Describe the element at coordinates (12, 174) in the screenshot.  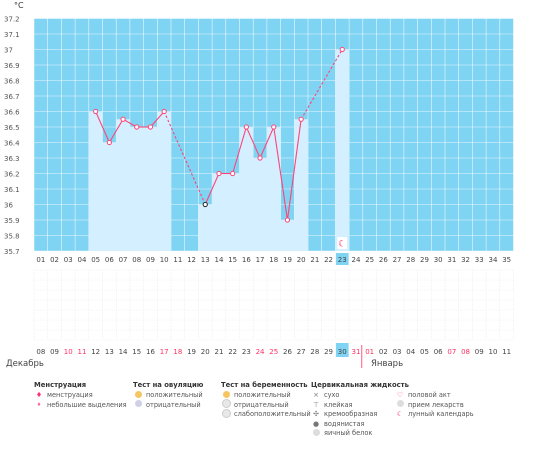
I see `y-tick-label: 36.2` at that location.